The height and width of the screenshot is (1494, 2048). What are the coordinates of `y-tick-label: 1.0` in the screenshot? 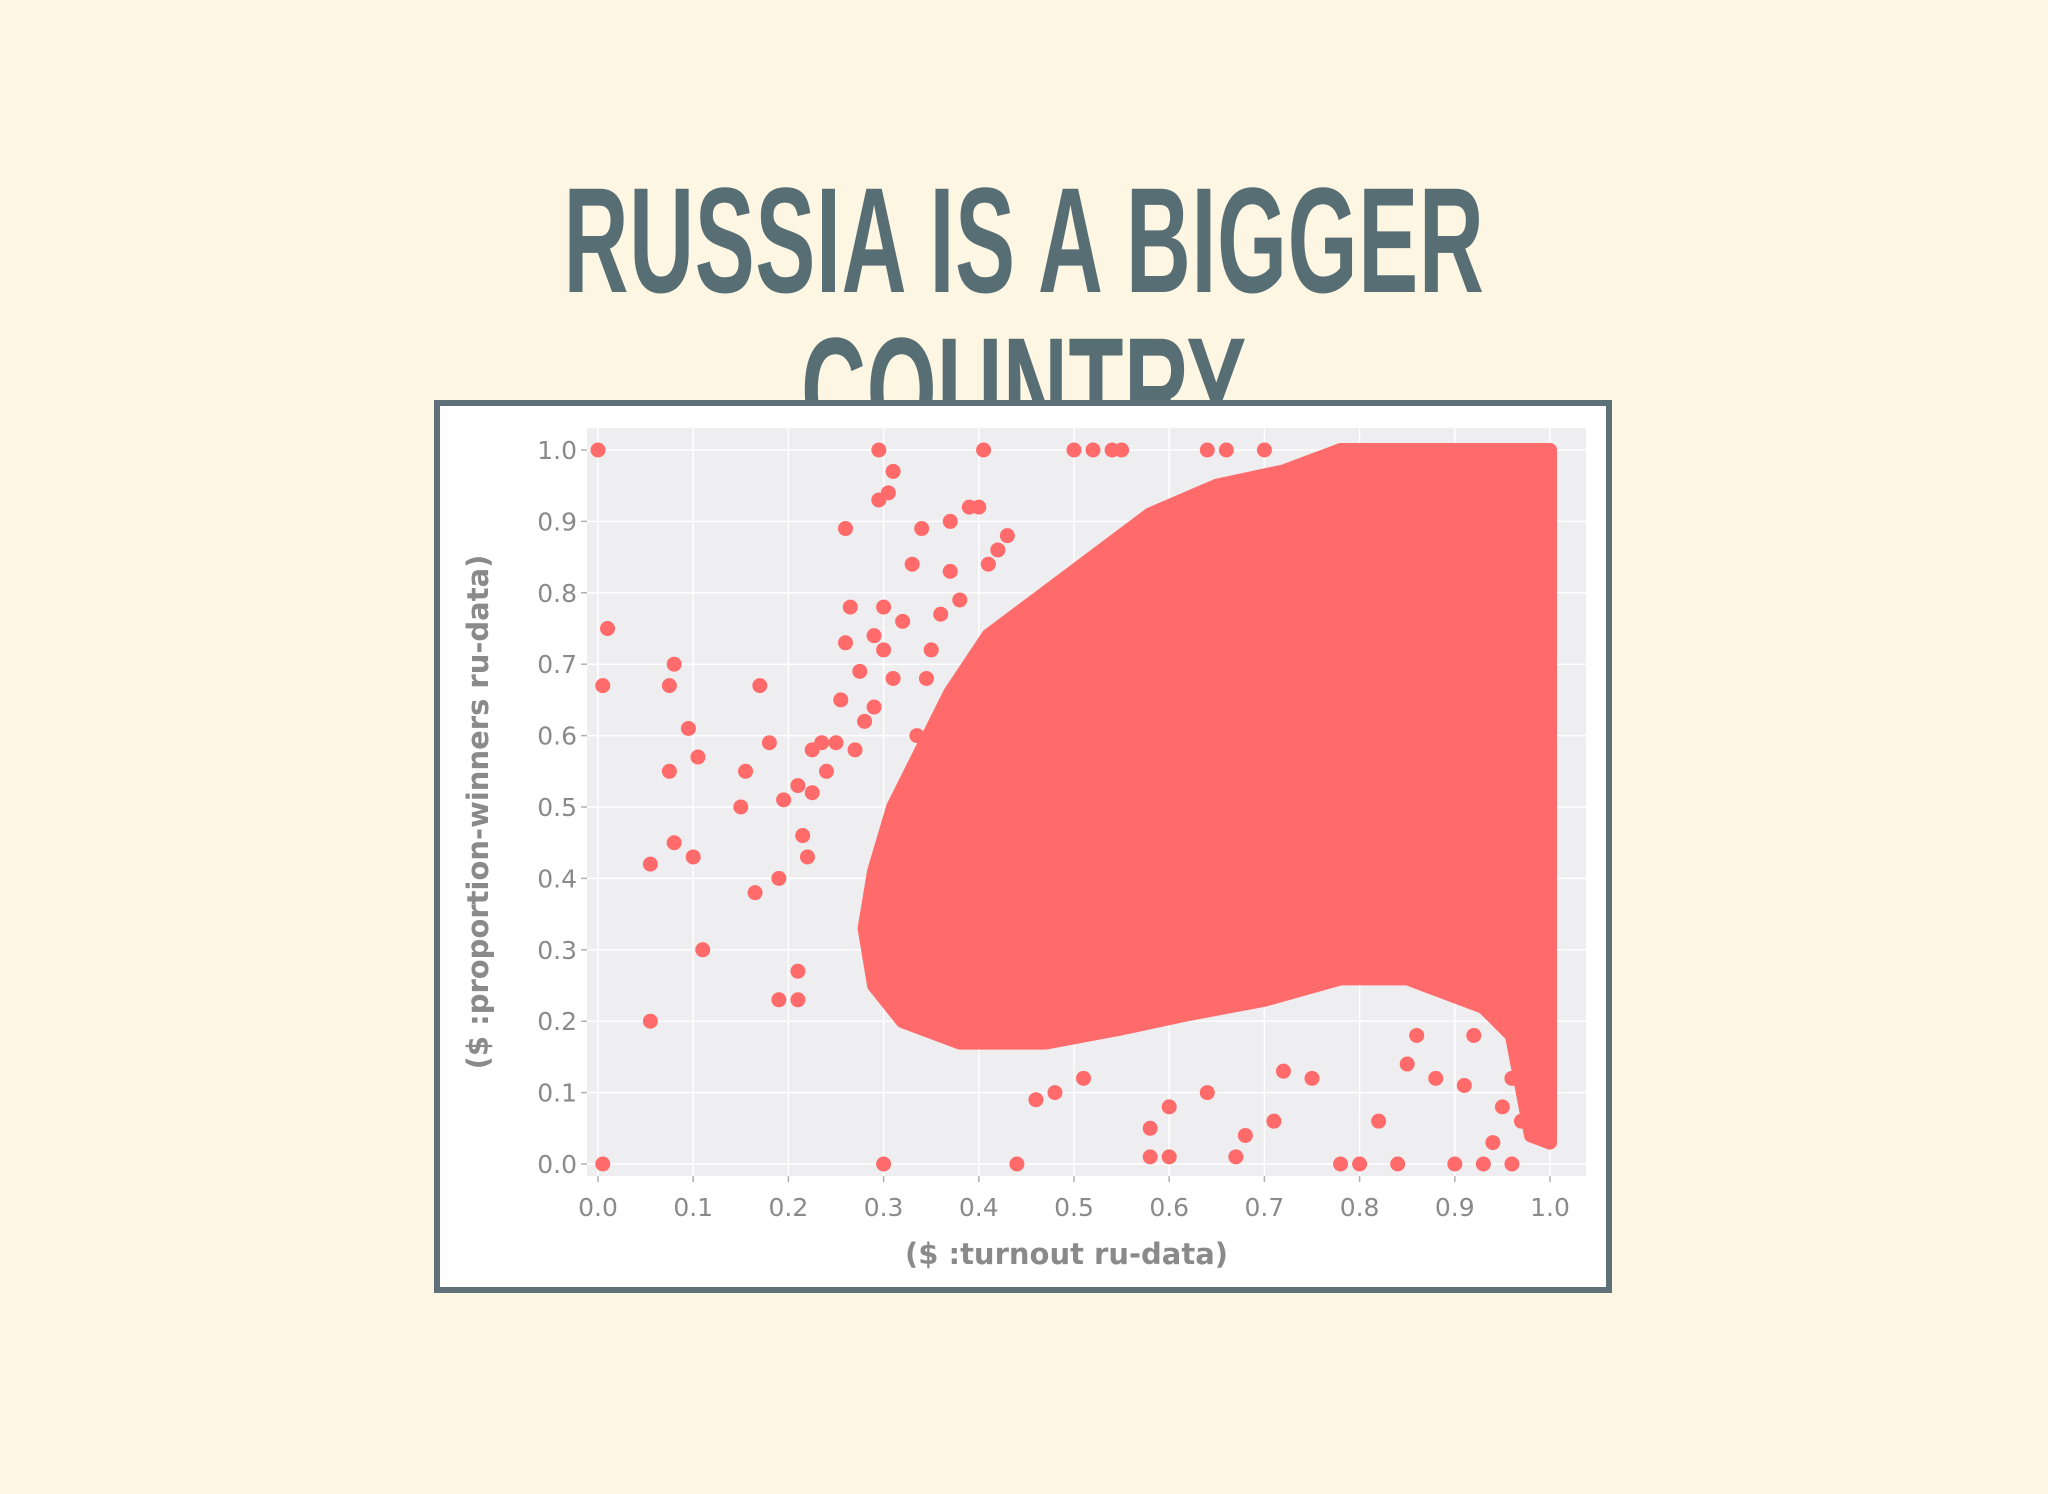 It's located at (557, 450).